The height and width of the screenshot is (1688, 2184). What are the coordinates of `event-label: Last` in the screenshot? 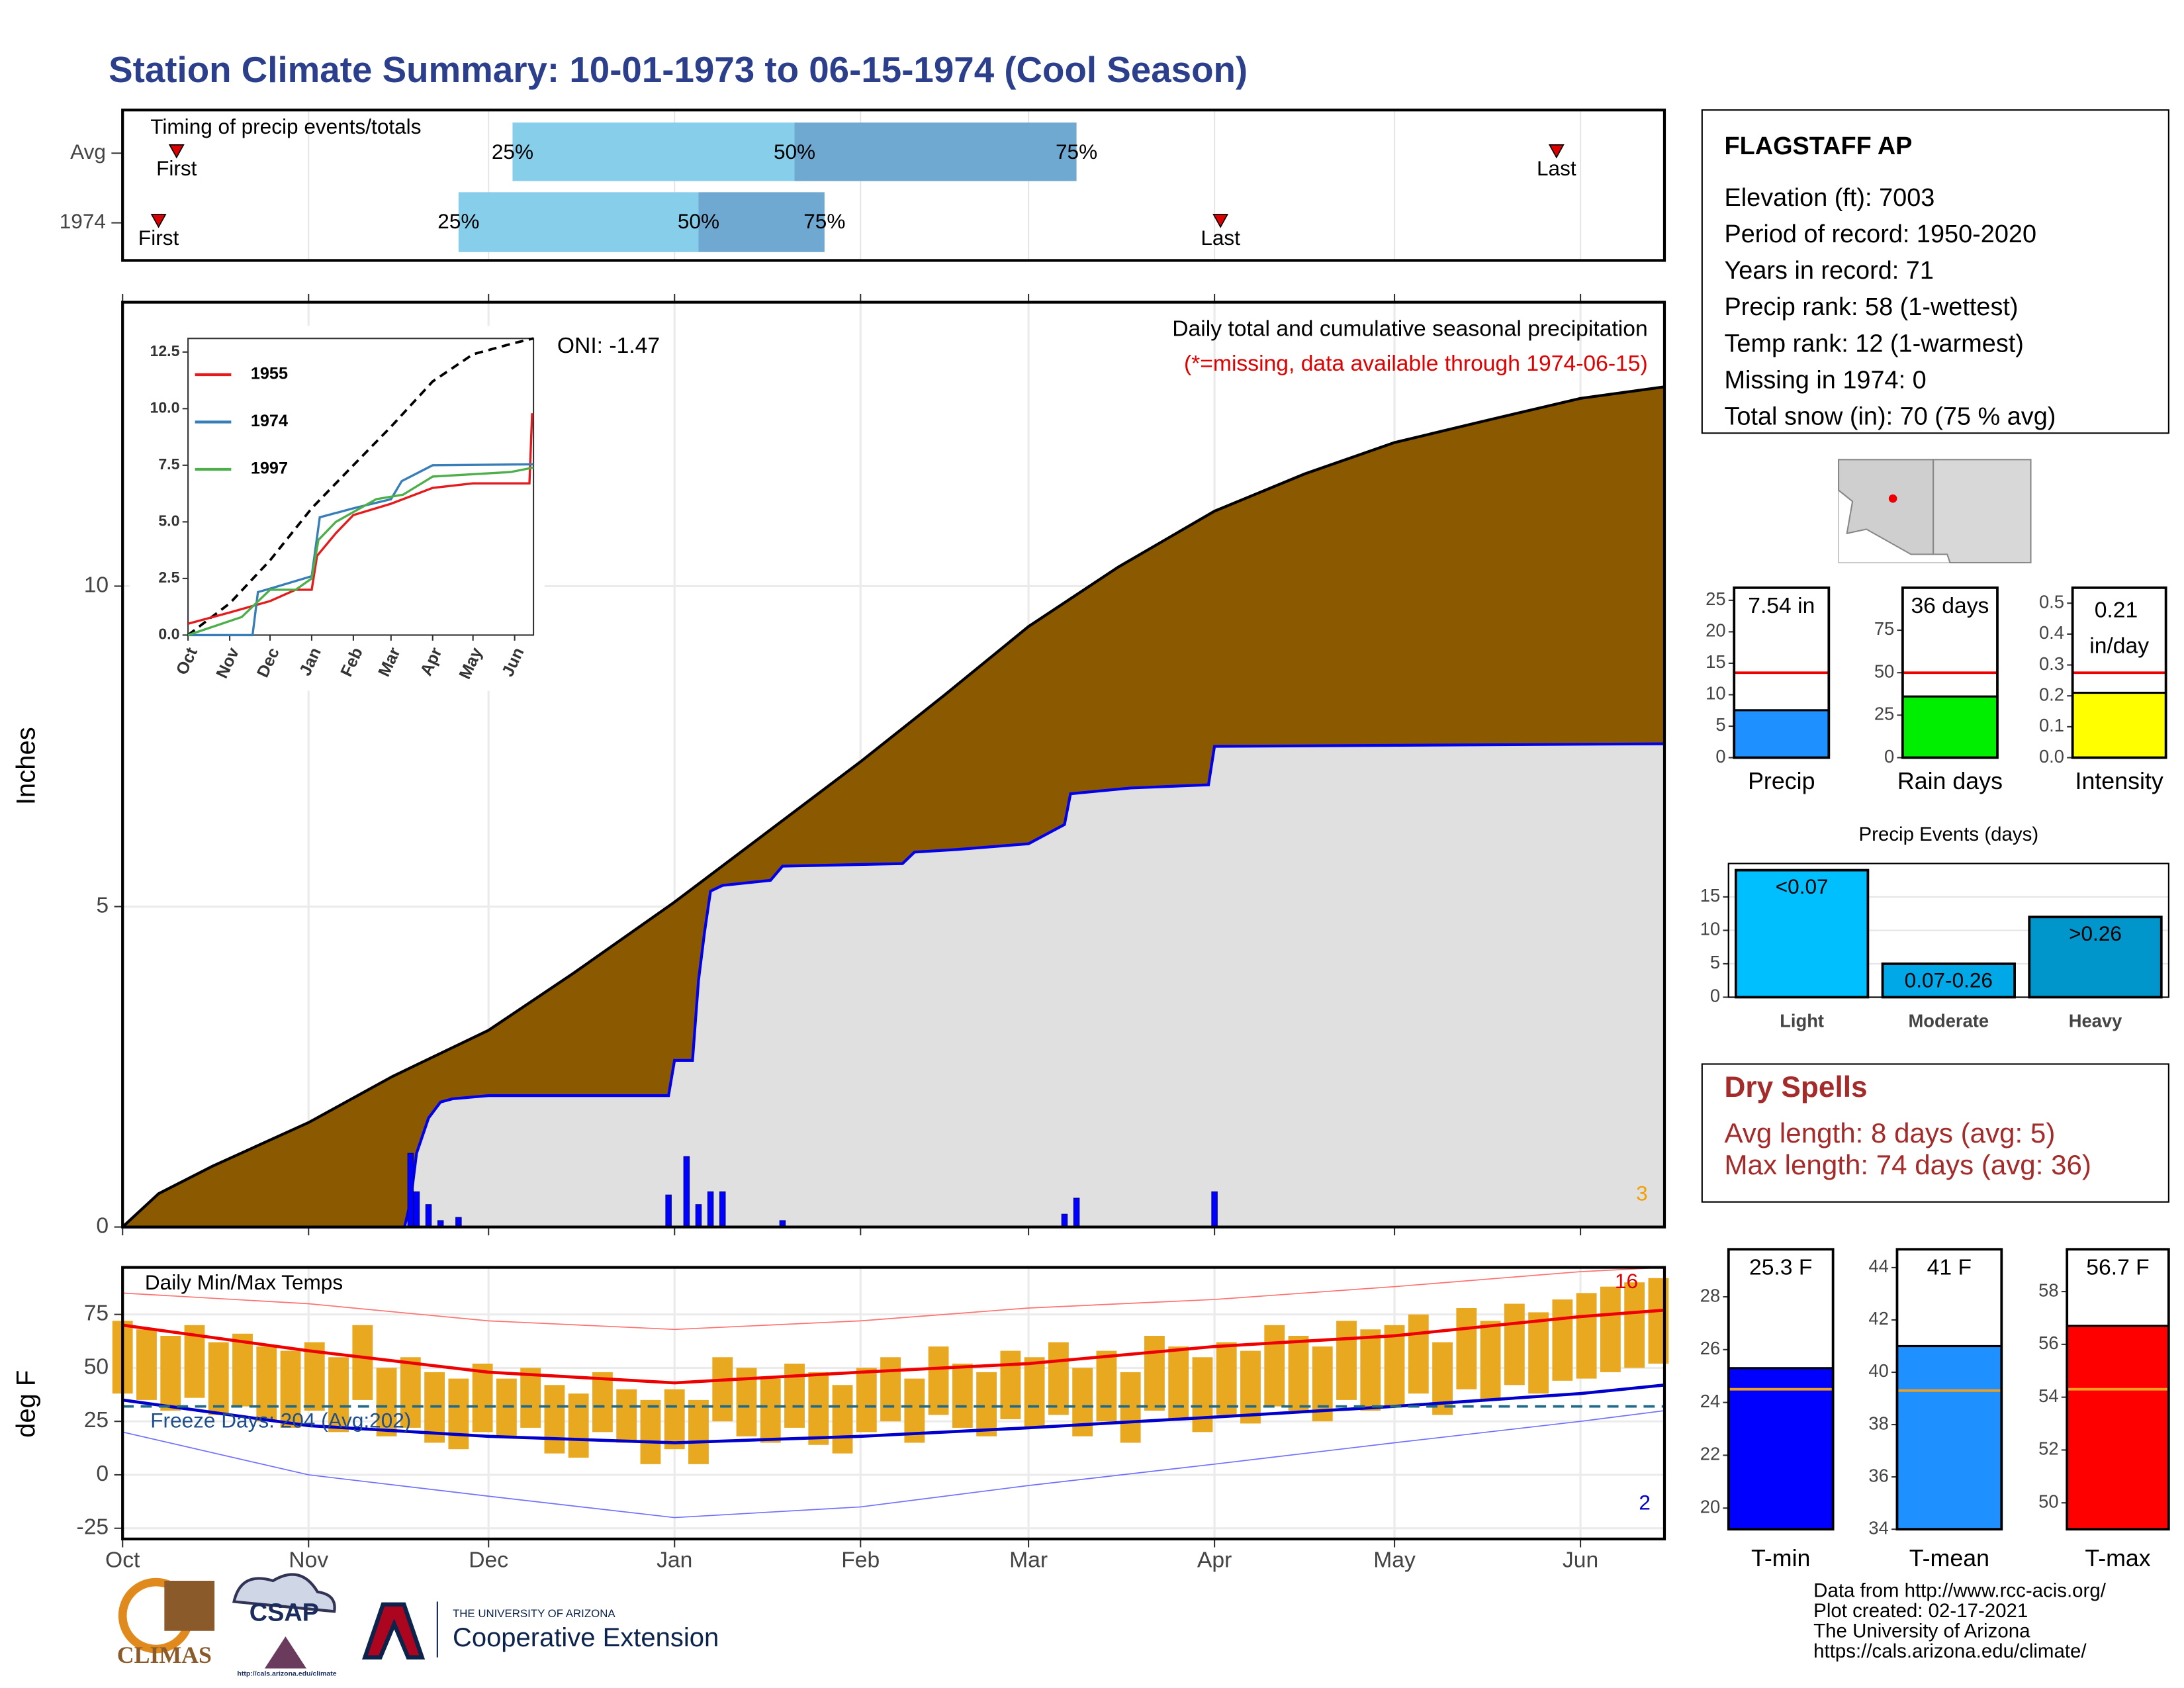 It's located at (1220, 238).